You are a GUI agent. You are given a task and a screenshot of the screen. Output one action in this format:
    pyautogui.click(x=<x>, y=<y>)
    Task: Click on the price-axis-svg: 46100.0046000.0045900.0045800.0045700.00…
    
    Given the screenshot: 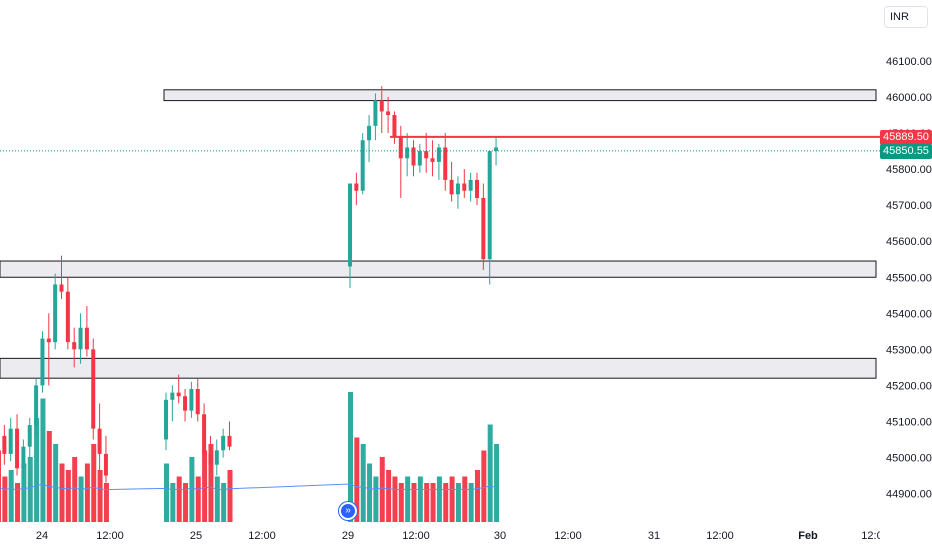 What is the action you would take?
    pyautogui.click(x=909, y=278)
    